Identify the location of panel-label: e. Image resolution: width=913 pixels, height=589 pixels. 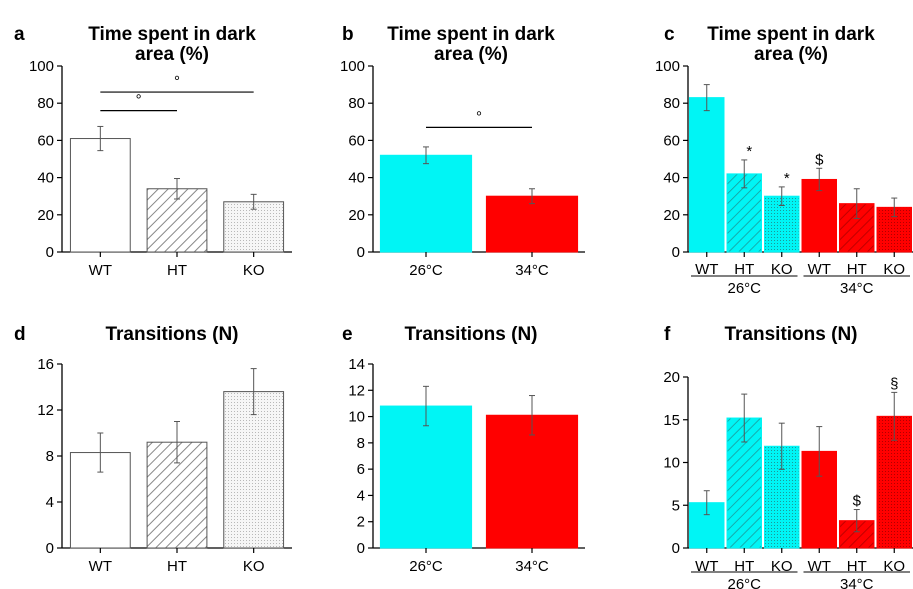
(347, 334).